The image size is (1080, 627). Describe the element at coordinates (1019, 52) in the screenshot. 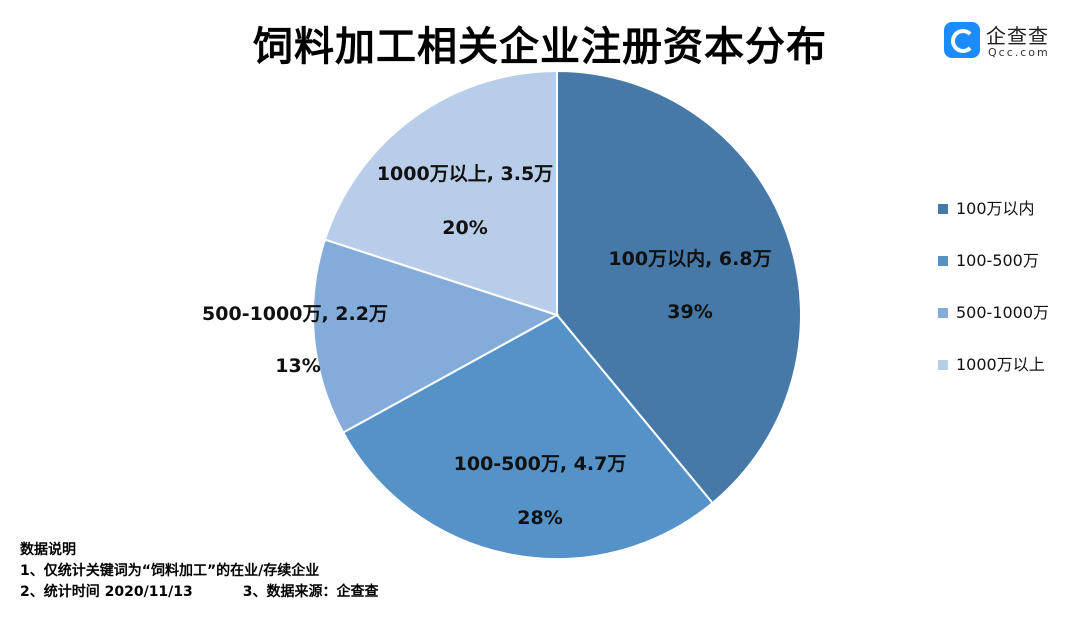

I see `logo-text-en: Qcc.com` at that location.